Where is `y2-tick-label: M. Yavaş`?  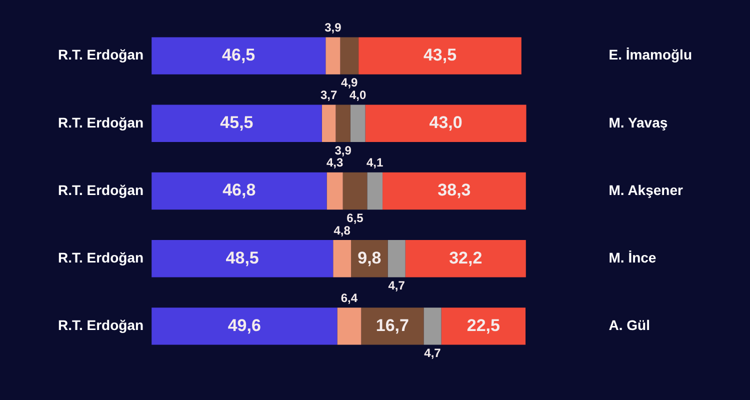 y2-tick-label: M. Yavaş is located at coordinates (638, 122).